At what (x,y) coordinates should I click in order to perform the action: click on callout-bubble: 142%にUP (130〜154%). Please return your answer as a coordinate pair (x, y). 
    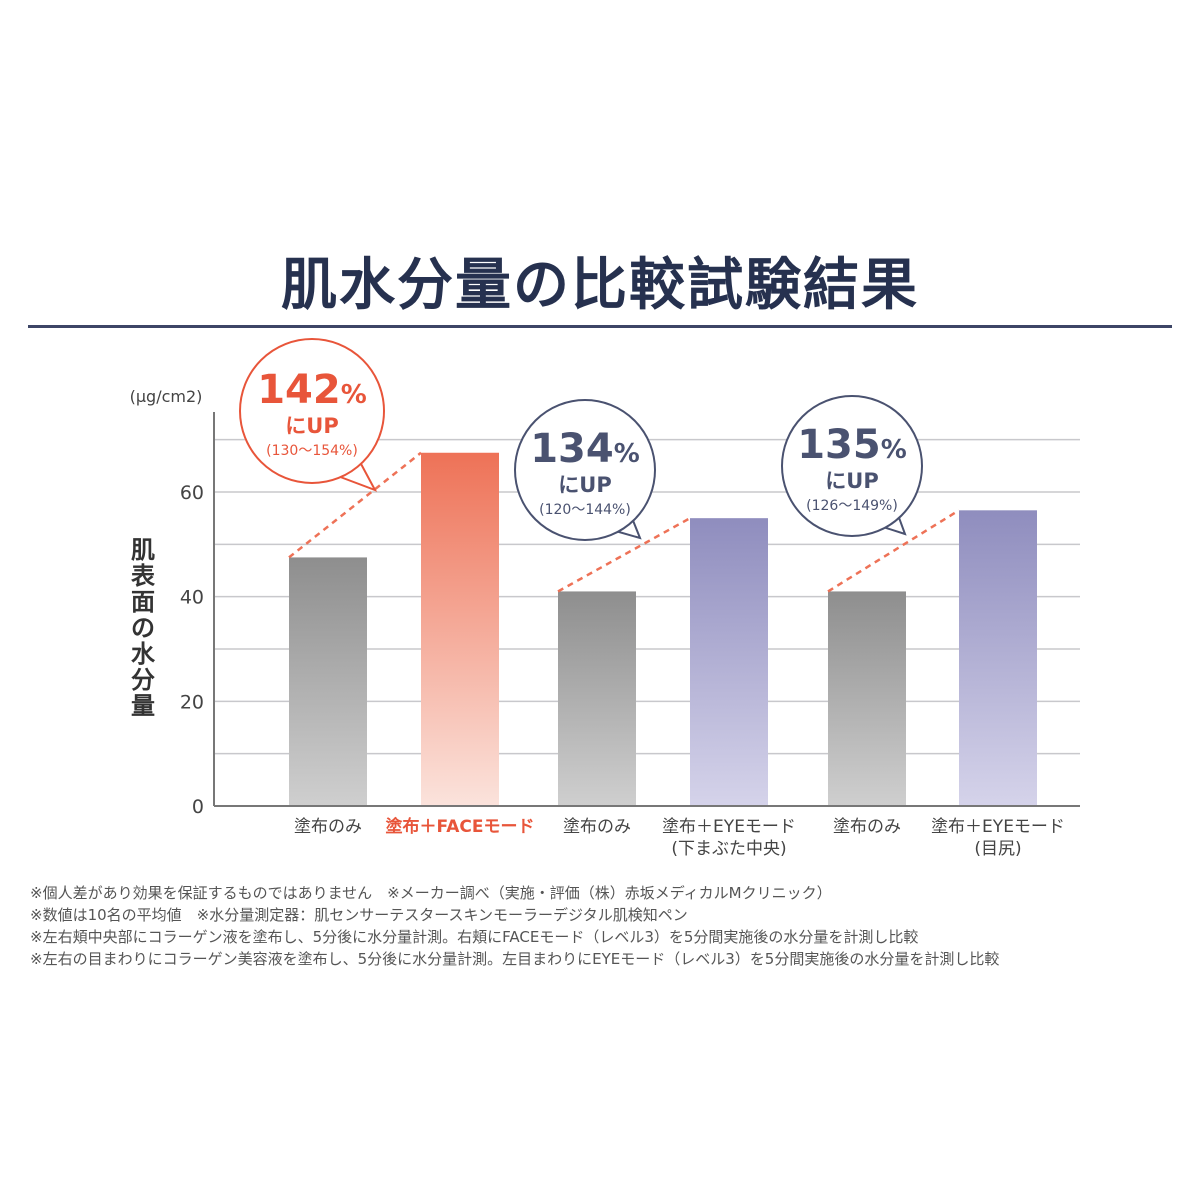
    Looking at the image, I should click on (312, 415).